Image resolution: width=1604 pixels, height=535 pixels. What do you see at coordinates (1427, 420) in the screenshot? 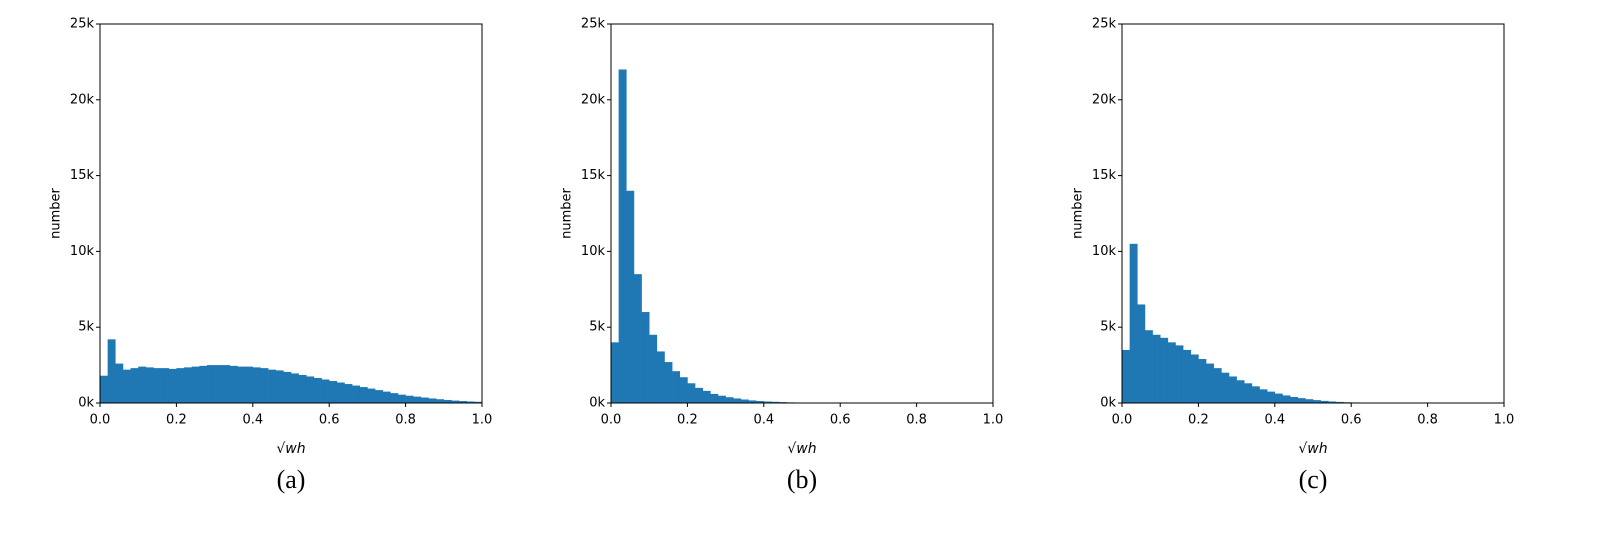
I see `x-tick-label: 0.8` at bounding box center [1427, 420].